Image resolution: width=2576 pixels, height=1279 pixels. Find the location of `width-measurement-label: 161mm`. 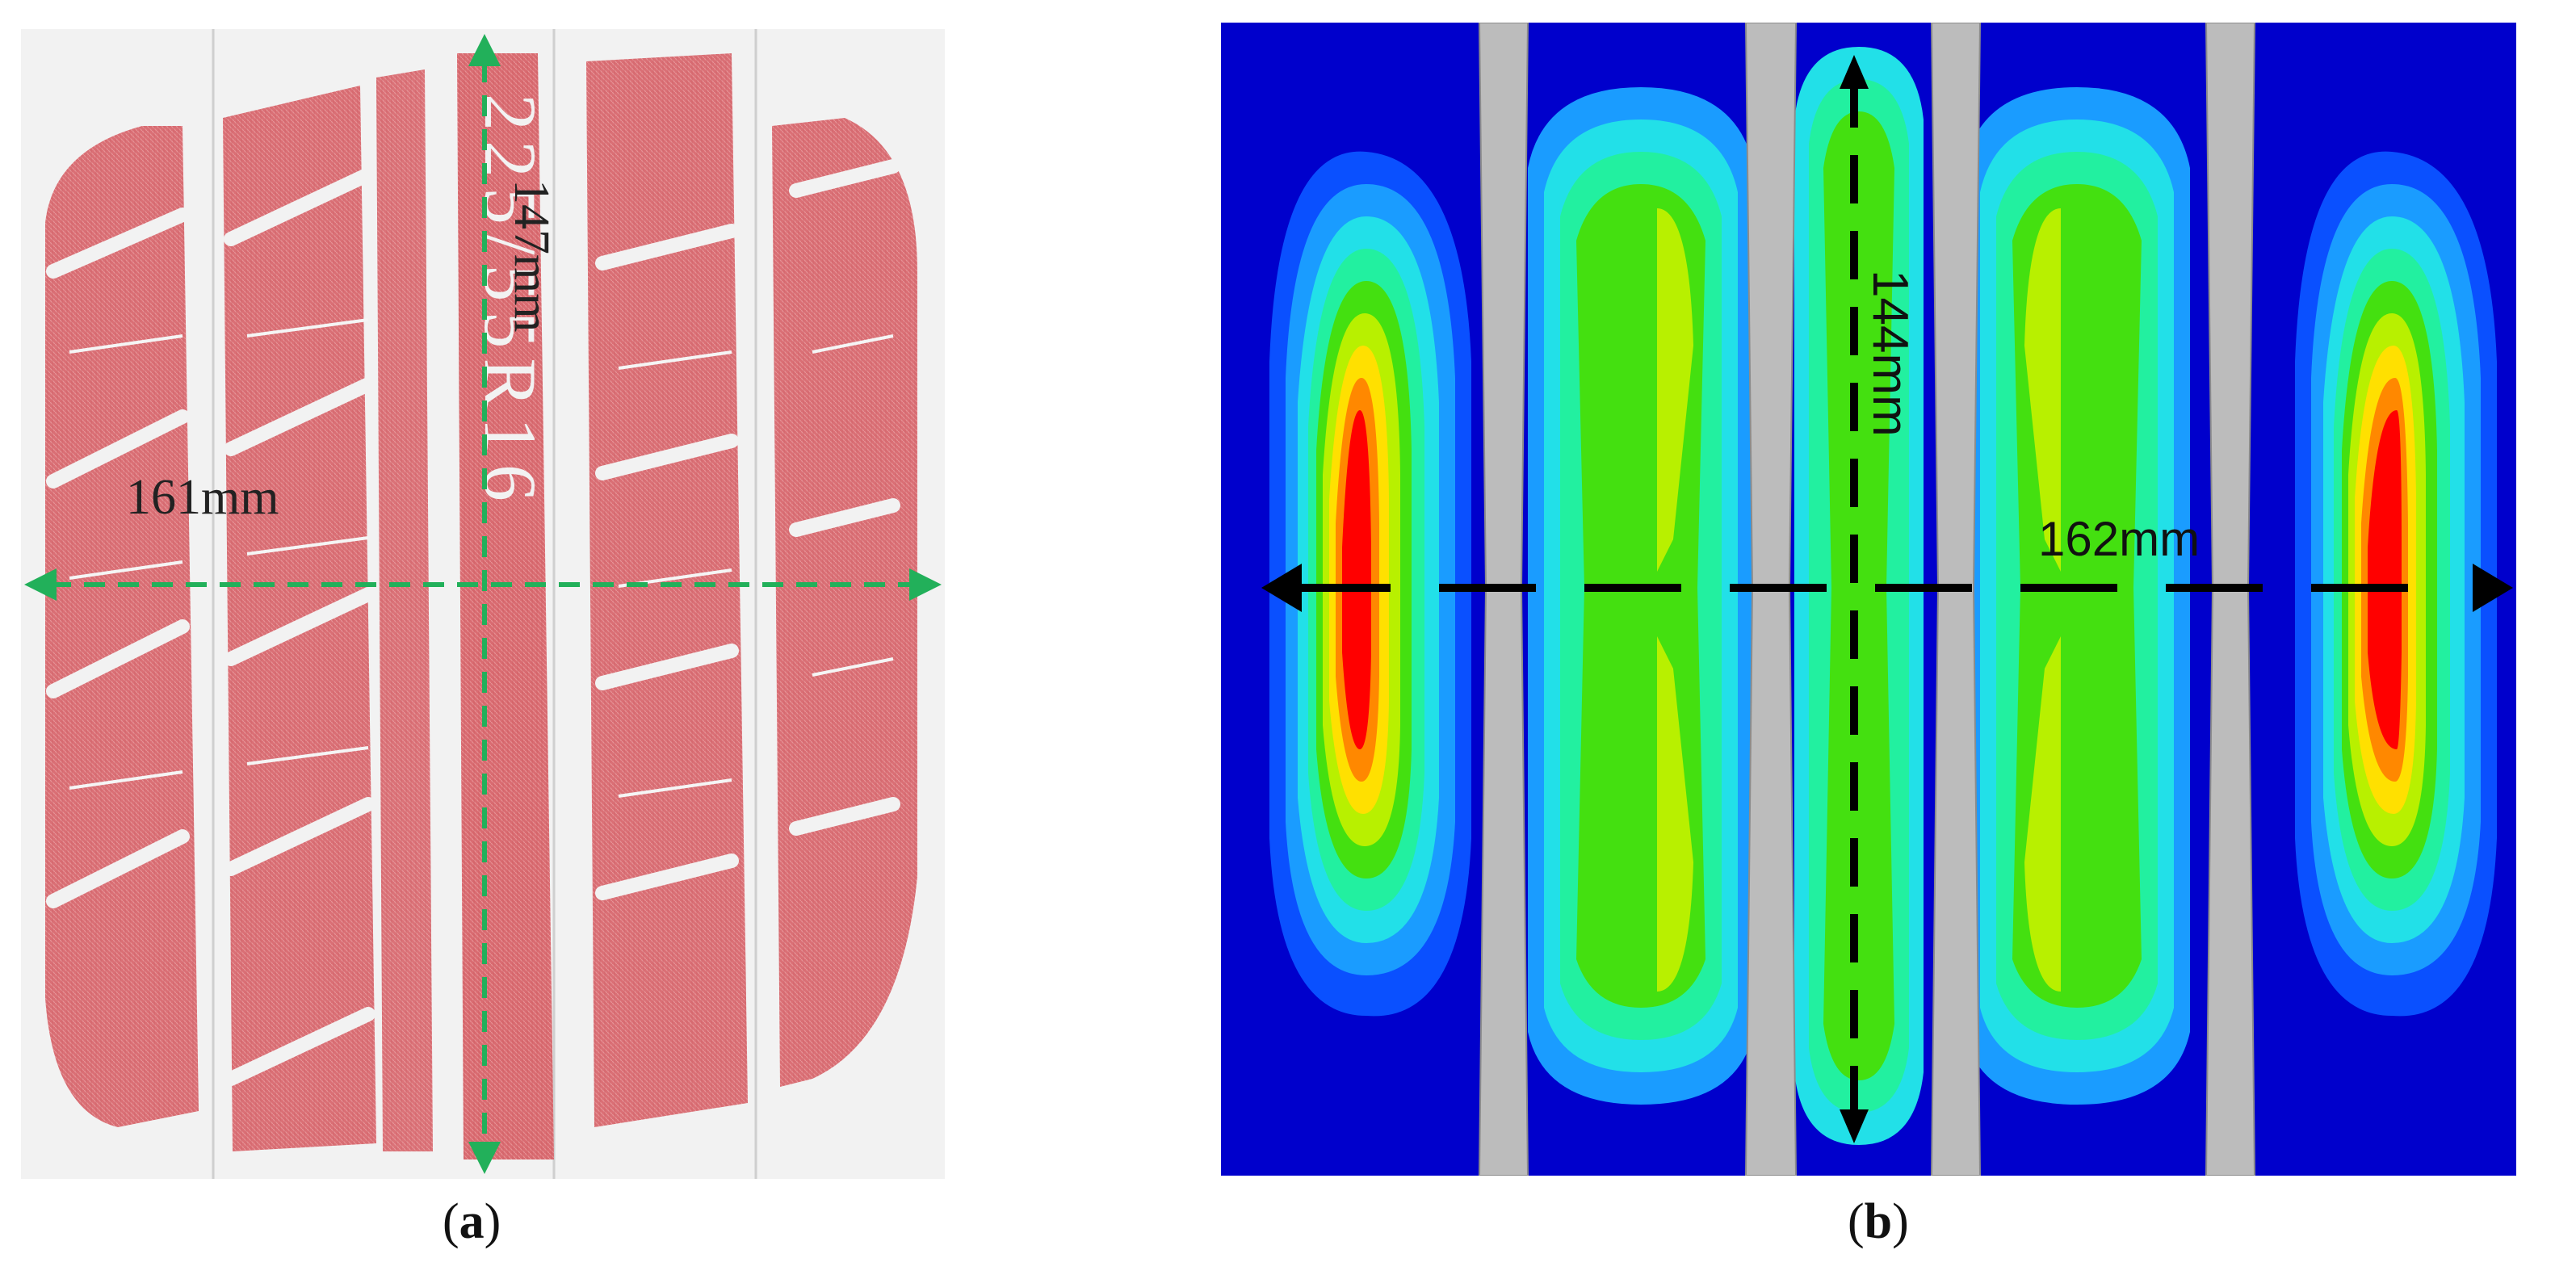

width-measurement-label: 161mm is located at coordinates (202, 497).